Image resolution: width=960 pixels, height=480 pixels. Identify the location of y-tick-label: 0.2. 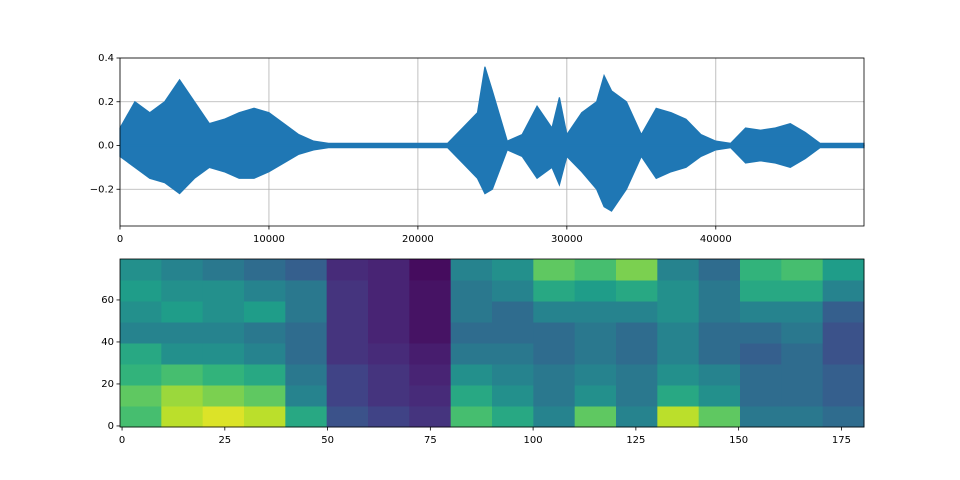
(106, 102).